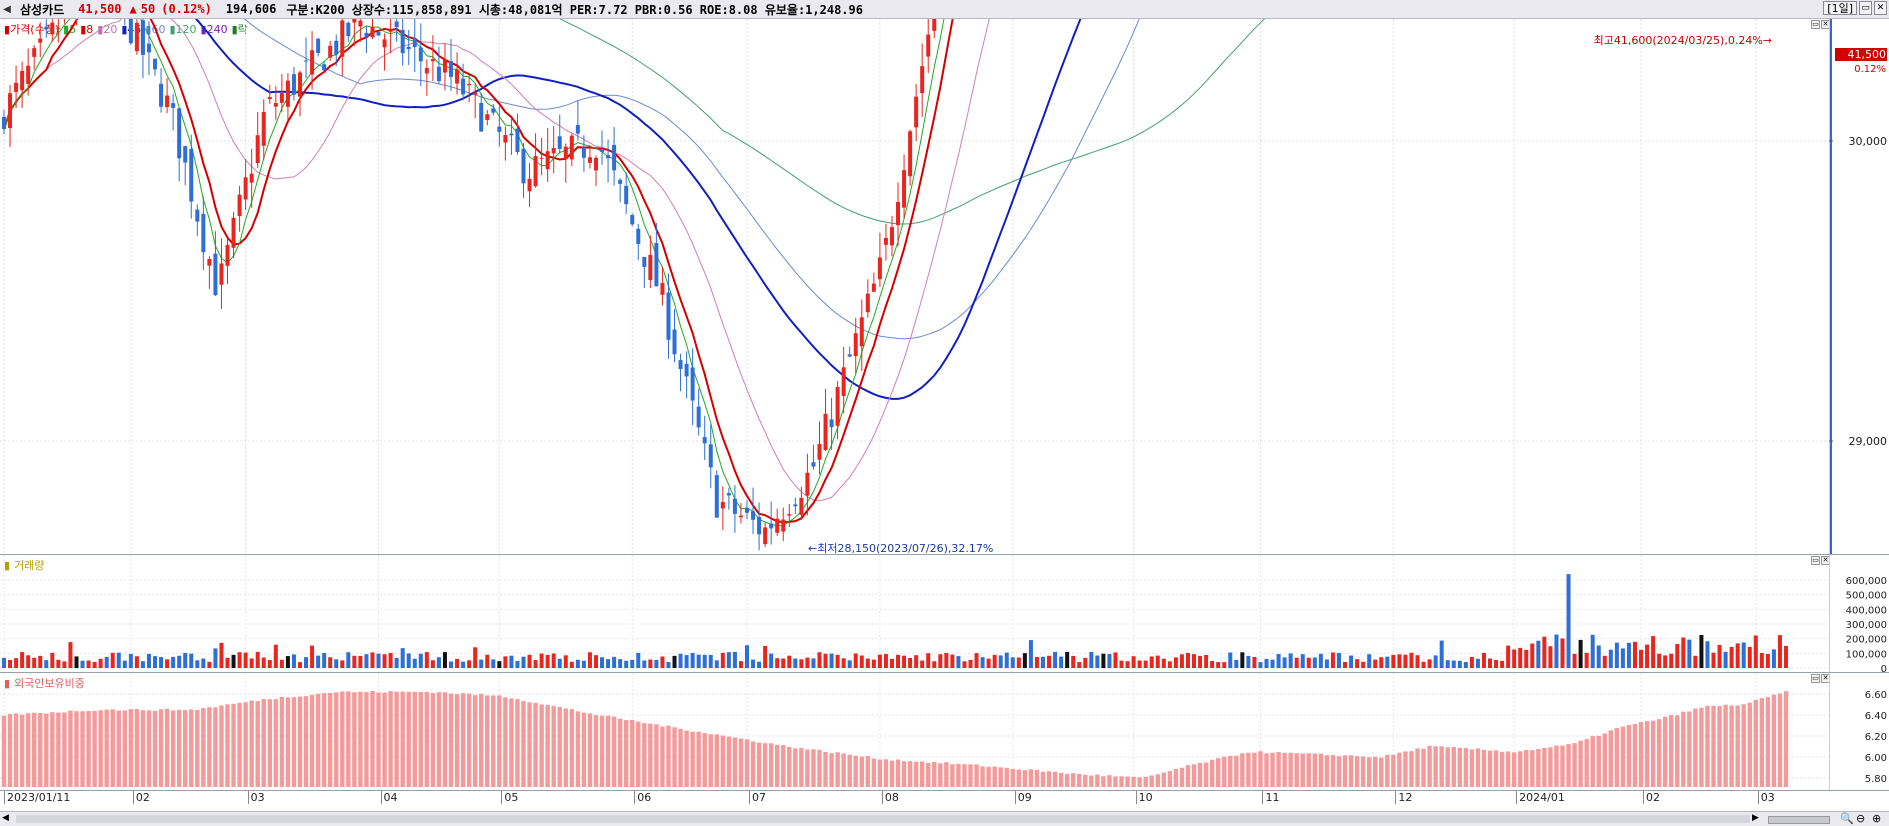 The image size is (1889, 826). I want to click on close-icon: ✕, so click(1880, 8).